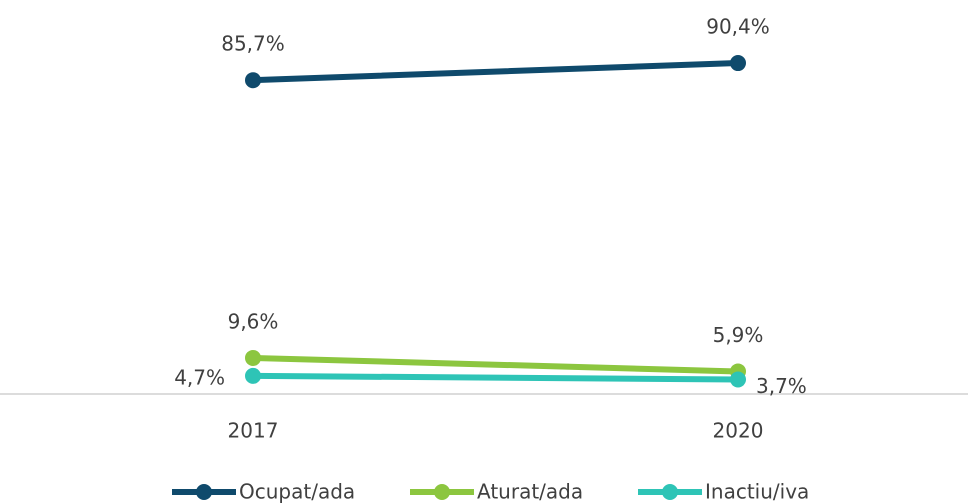  I want to click on data-label: 4,7%, so click(199, 377).